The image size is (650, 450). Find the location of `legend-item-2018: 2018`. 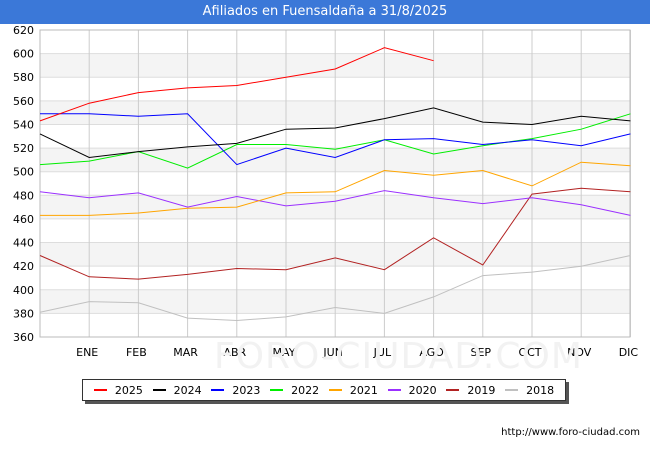

legend-item-2018: 2018 is located at coordinates (529, 390).